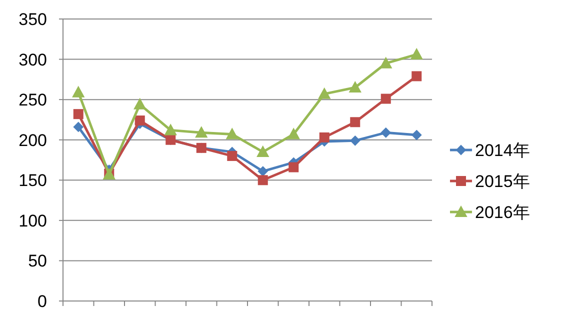 The image size is (562, 329). I want to click on legend-label: 2014年, so click(502, 150).